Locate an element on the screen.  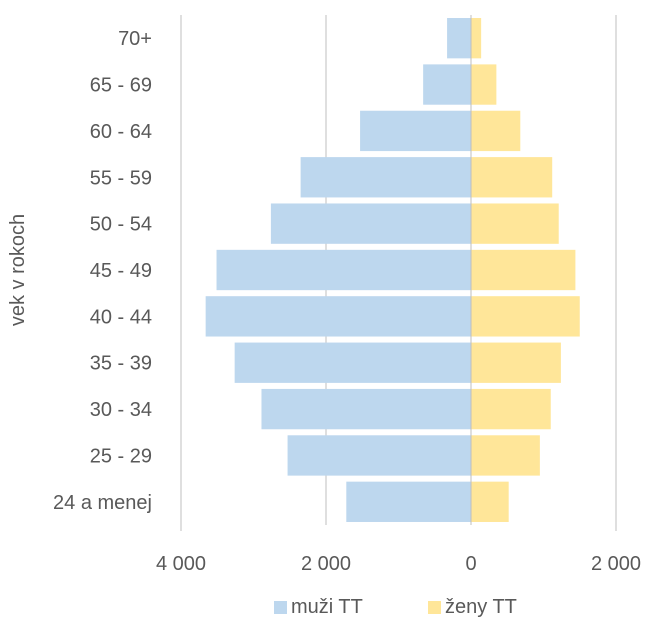
category-label: 30 - 34 is located at coordinates (121, 410).